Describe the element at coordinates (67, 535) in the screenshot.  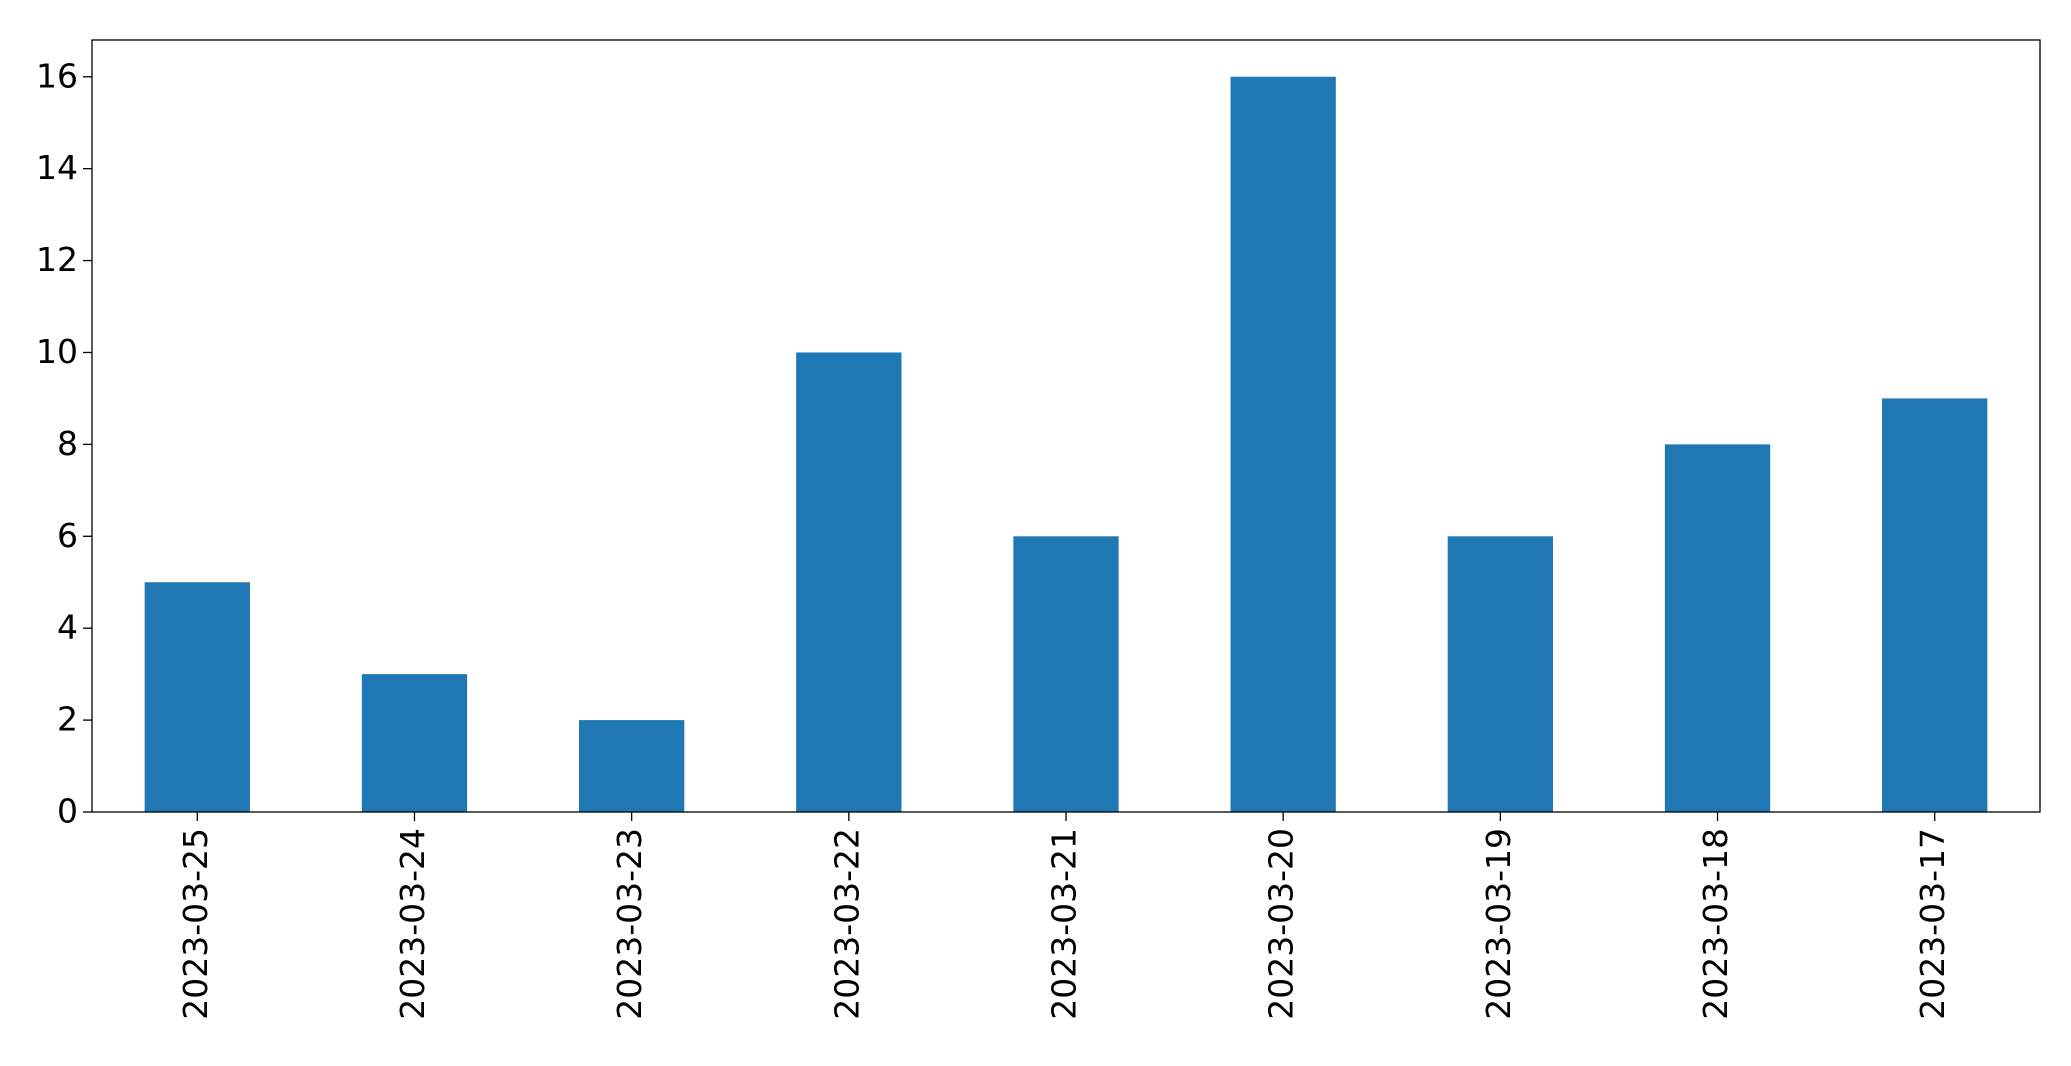
I see `y-tick-label: 6` at that location.